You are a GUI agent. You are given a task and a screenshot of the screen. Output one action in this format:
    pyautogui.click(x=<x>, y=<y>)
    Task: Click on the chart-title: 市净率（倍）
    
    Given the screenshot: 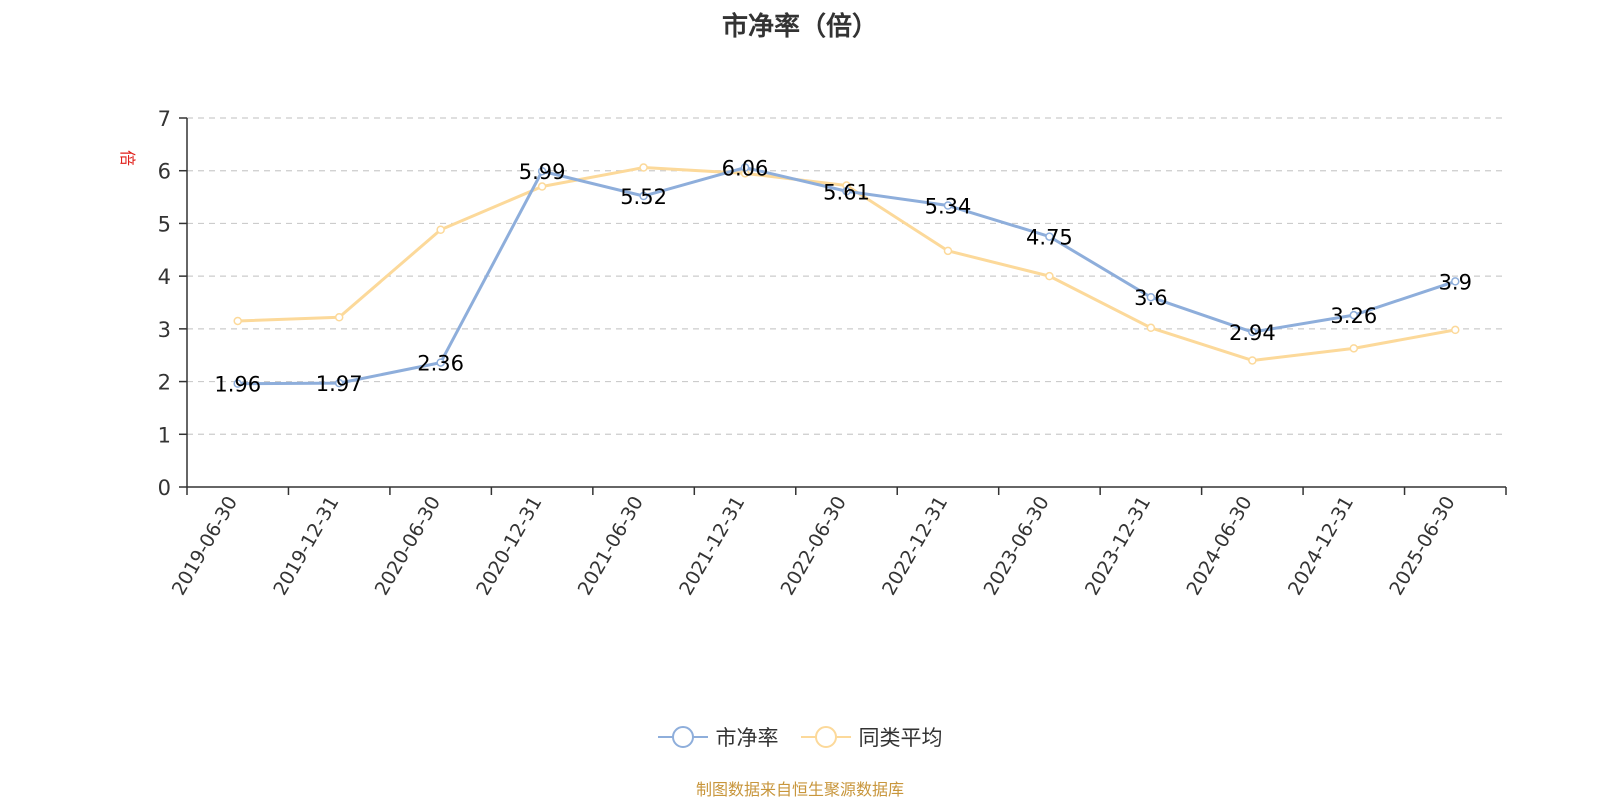 What is the action you would take?
    pyautogui.click(x=799, y=27)
    